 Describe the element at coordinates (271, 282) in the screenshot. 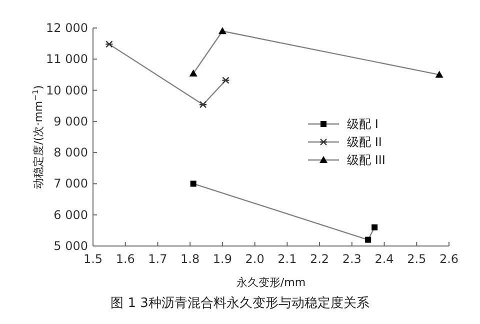

I see `x-axis-title: 永久变形/mm` at that location.